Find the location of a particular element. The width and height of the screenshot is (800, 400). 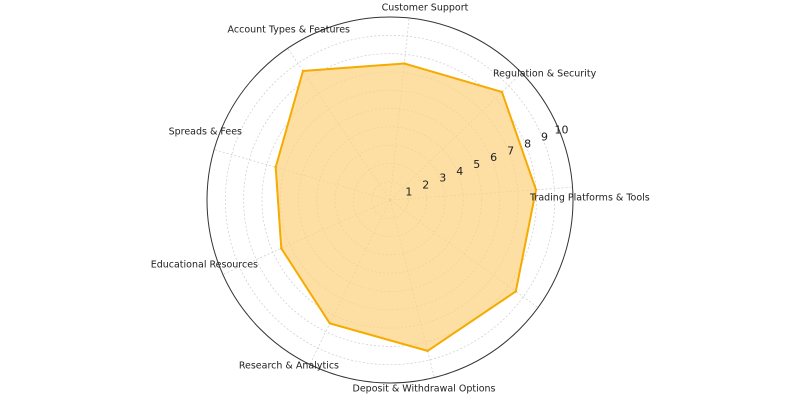

category-label-0: Trading Platforms & Tools is located at coordinates (589, 198).